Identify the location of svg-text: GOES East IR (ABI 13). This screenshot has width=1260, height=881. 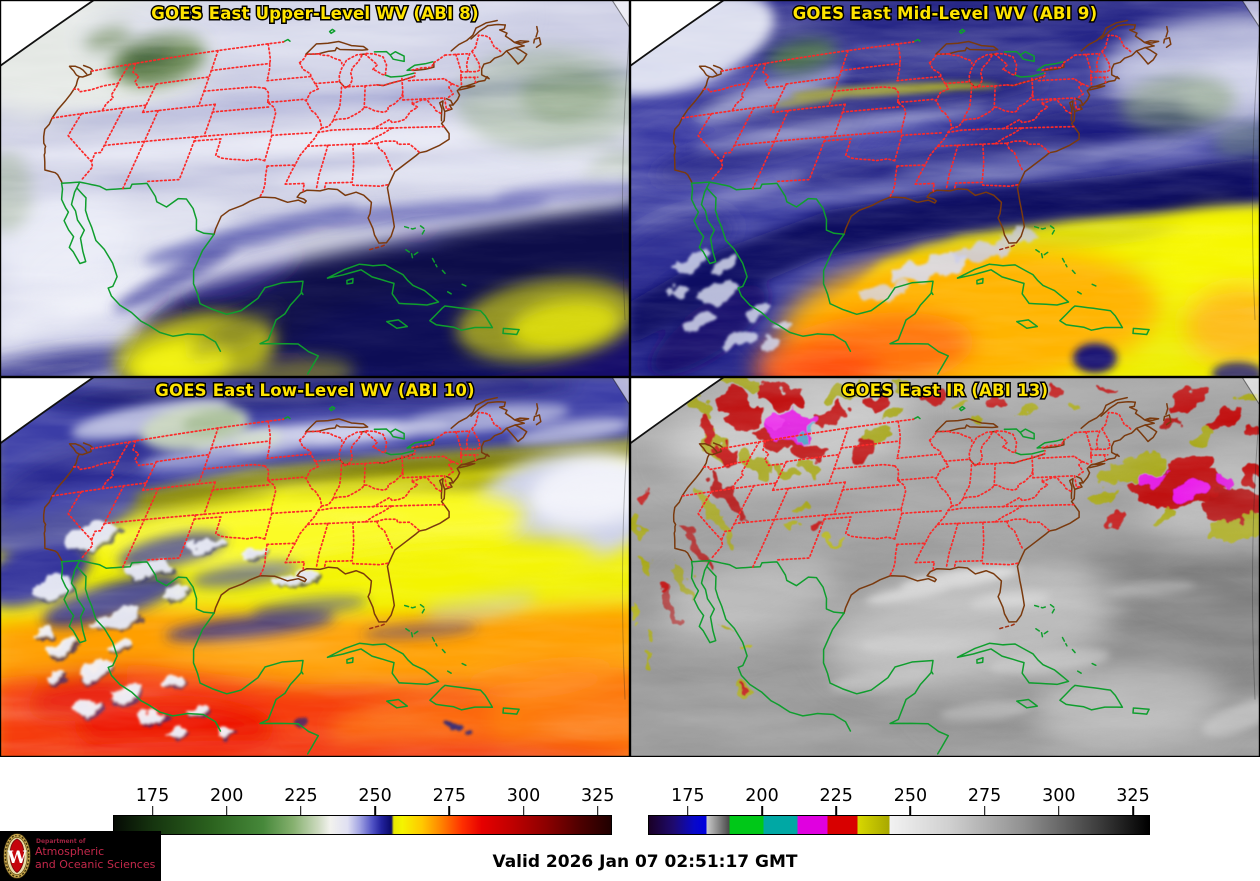
(945, 390).